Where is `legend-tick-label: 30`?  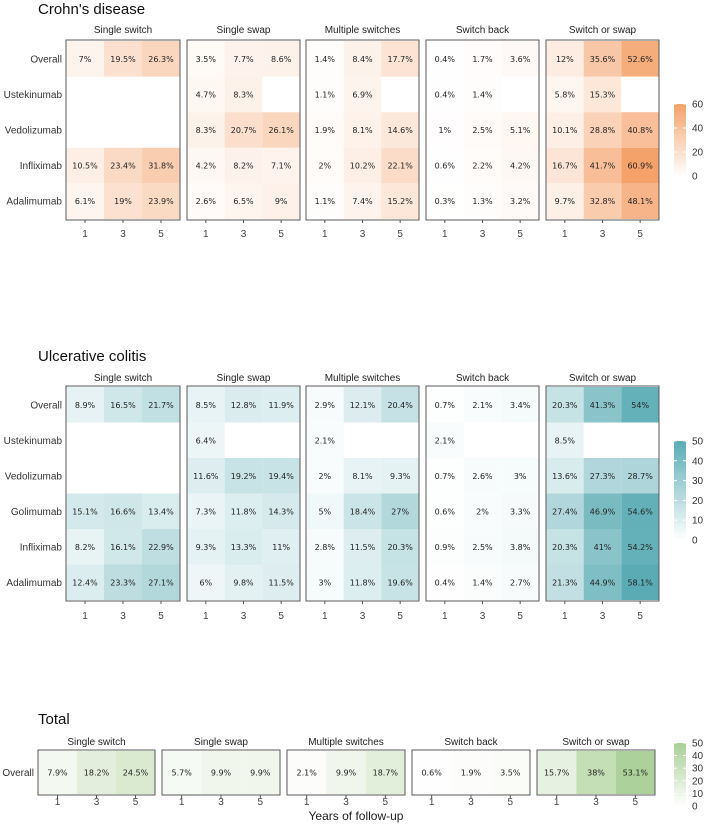 legend-tick-label: 30 is located at coordinates (698, 769).